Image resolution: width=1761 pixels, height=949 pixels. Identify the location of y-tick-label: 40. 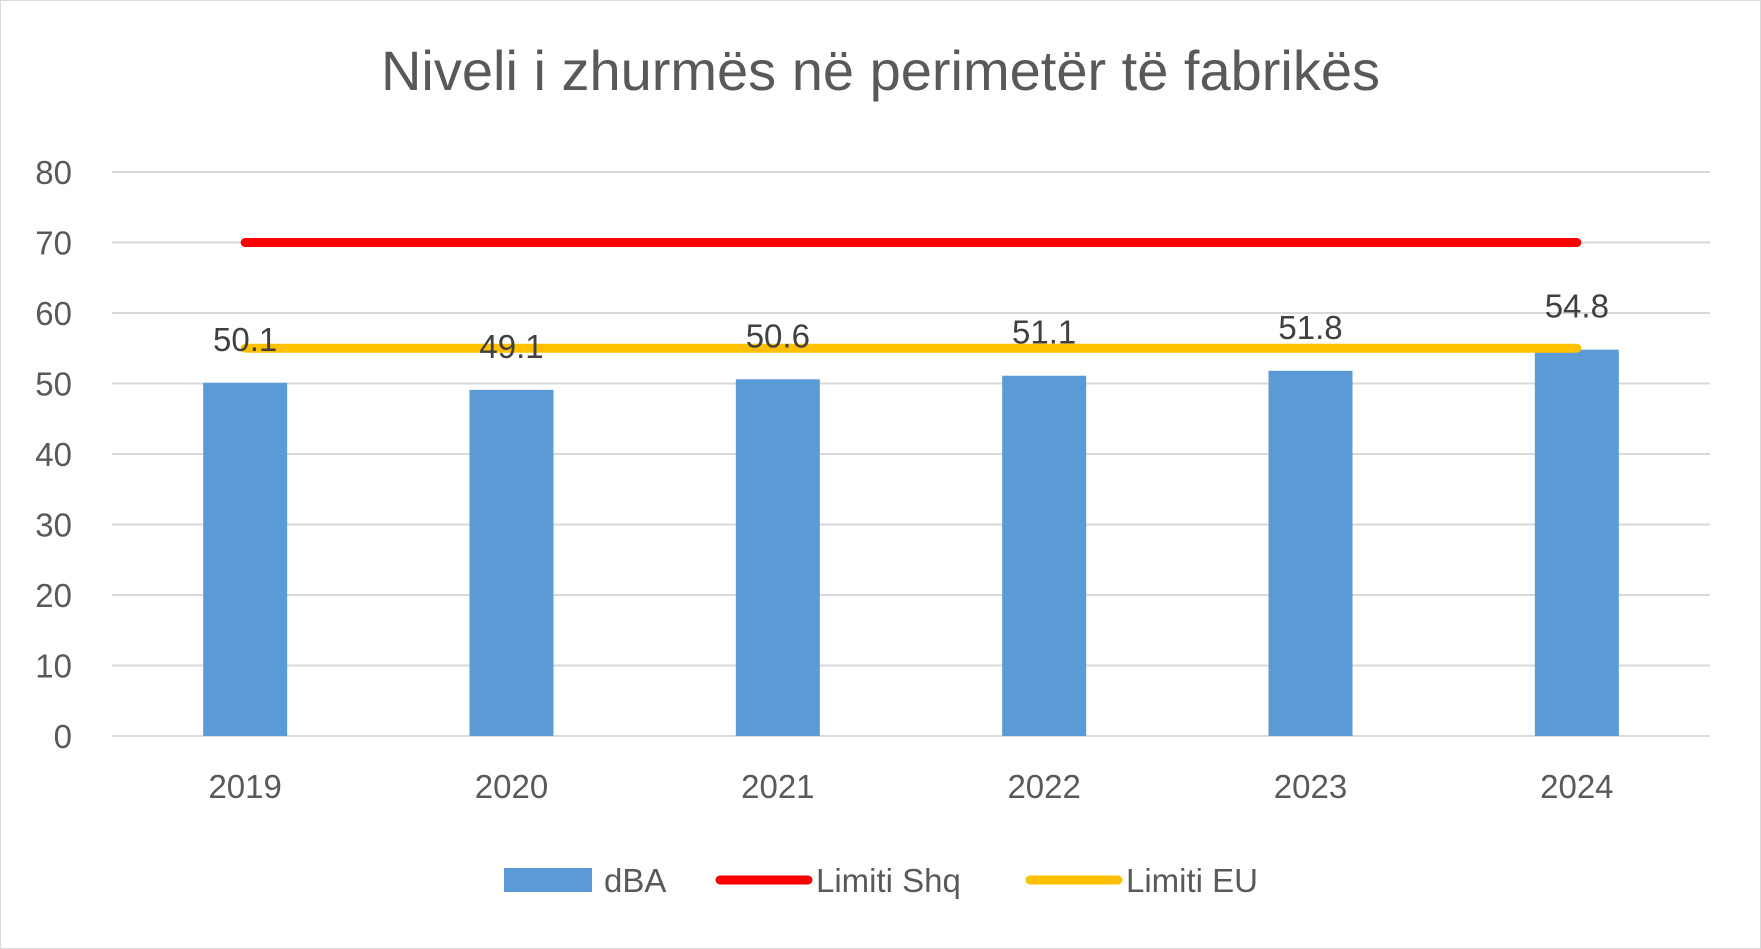
(53, 454).